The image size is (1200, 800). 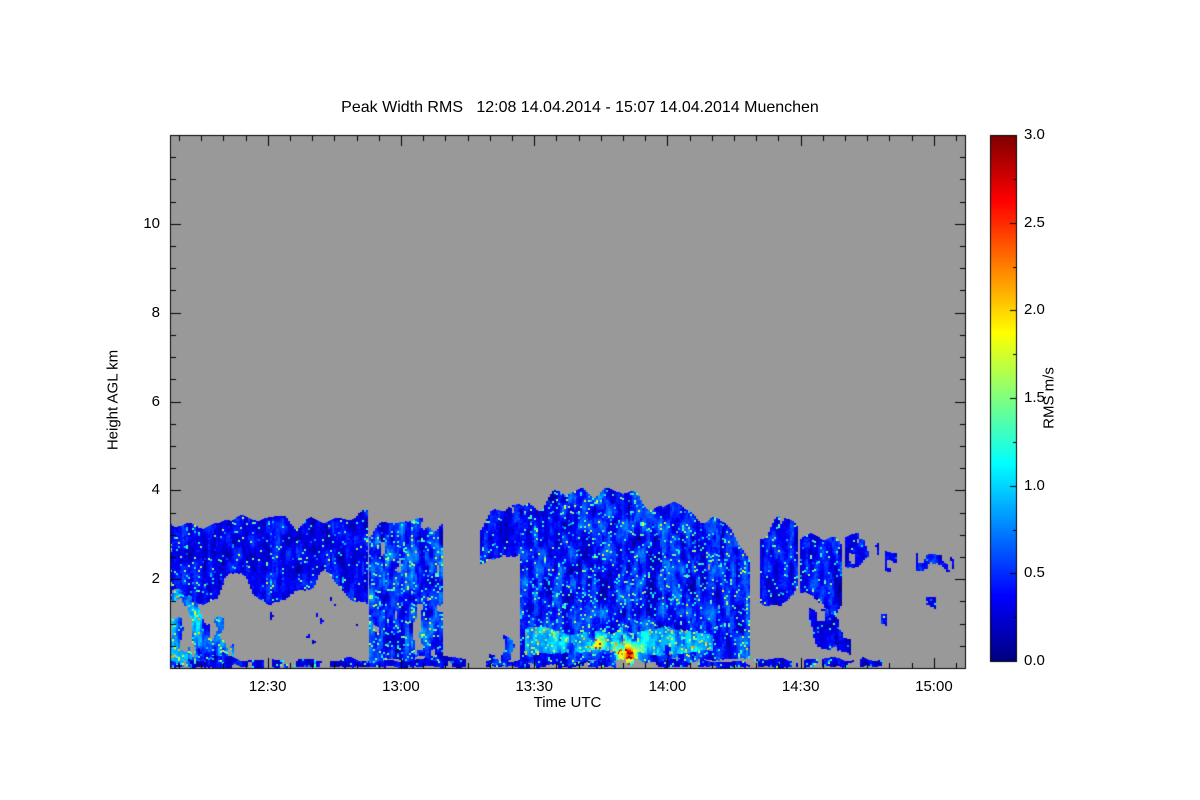 What do you see at coordinates (401, 686) in the screenshot?
I see `x-tick-label: 13:00` at bounding box center [401, 686].